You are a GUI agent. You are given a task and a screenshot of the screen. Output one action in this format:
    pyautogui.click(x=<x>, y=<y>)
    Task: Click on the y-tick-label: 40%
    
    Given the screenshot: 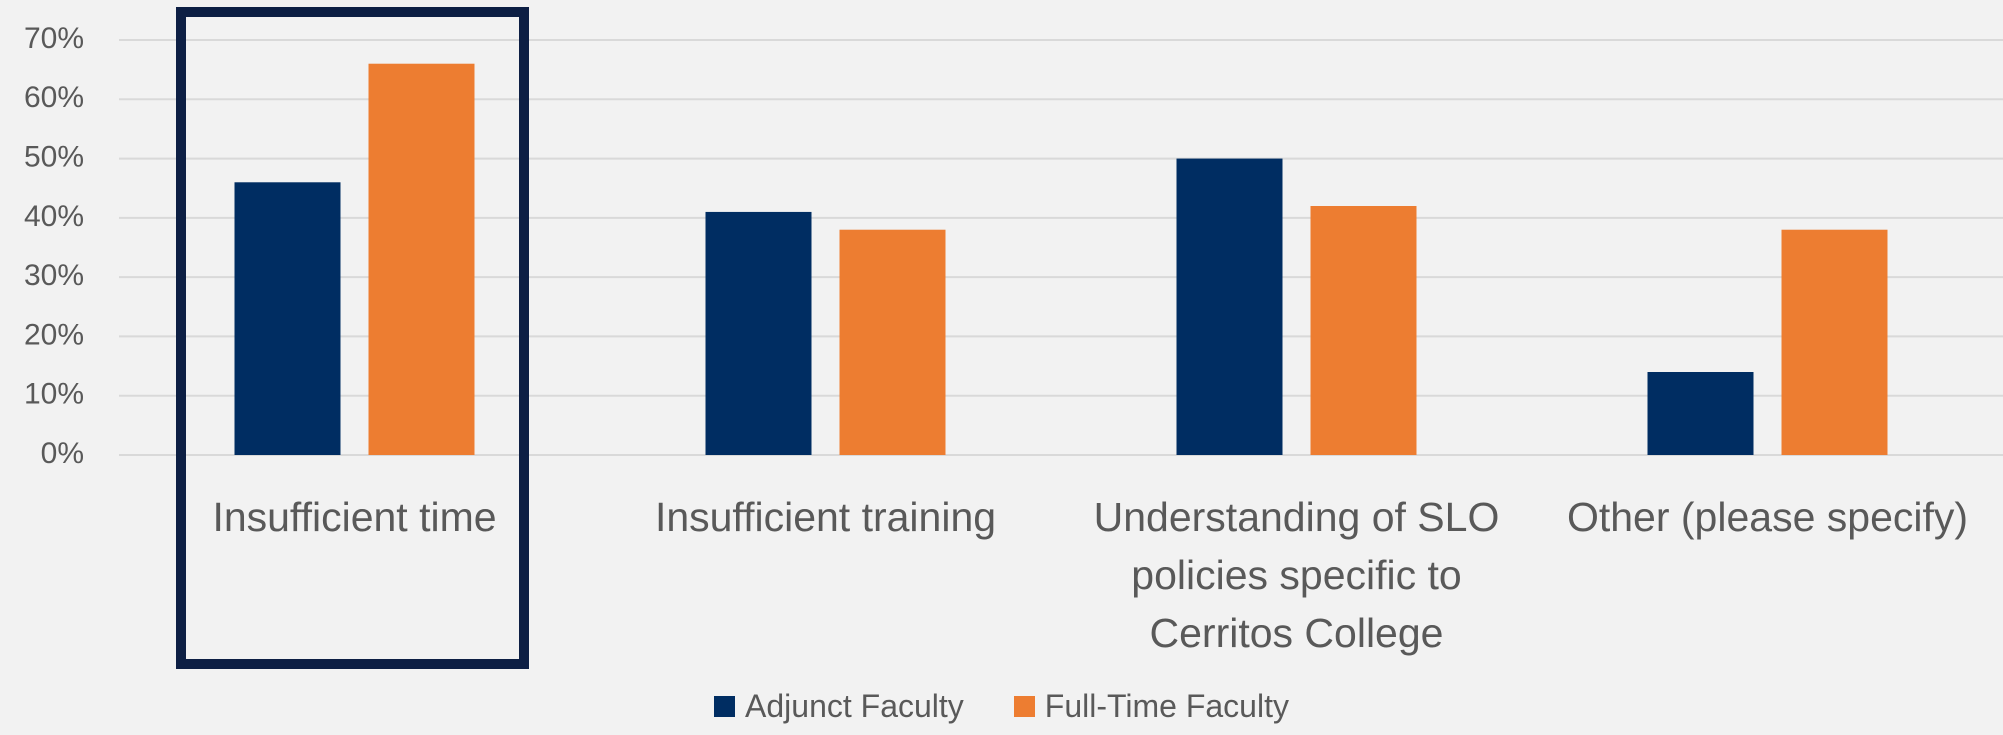 What is the action you would take?
    pyautogui.click(x=54, y=216)
    